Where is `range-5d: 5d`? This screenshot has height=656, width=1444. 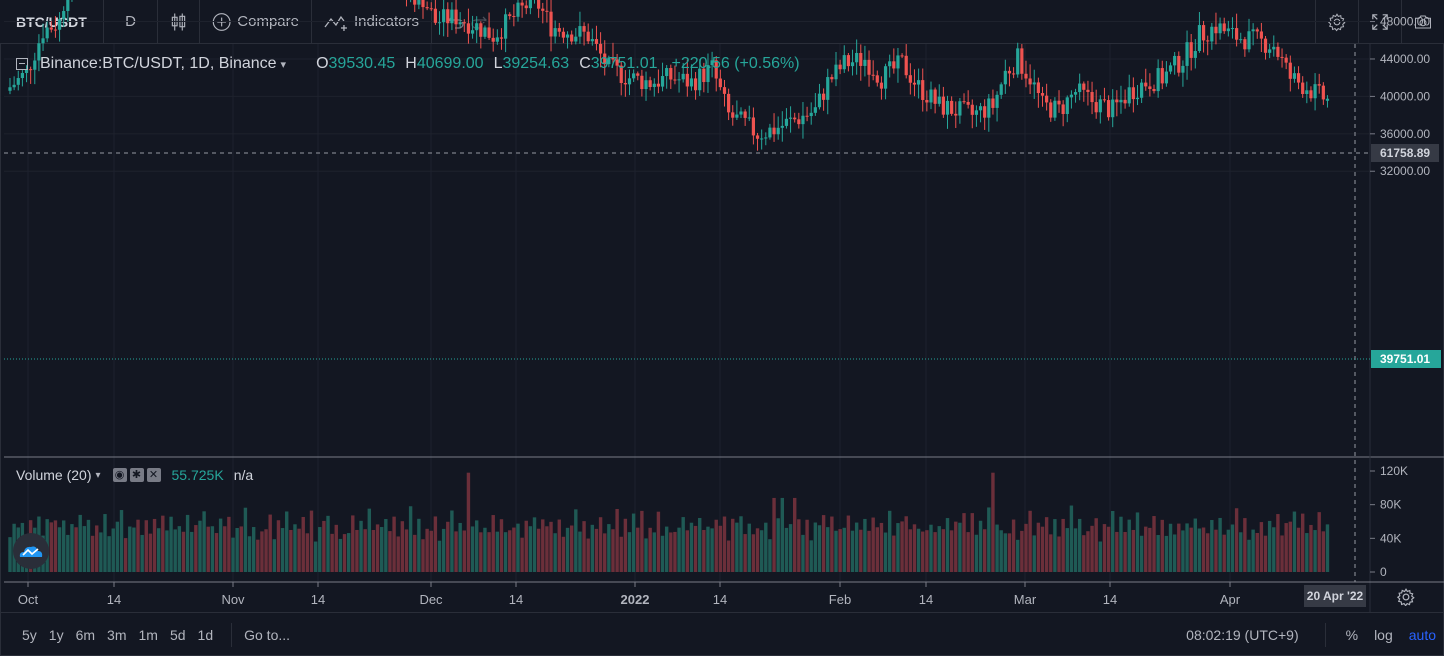 range-5d: 5d is located at coordinates (177, 634).